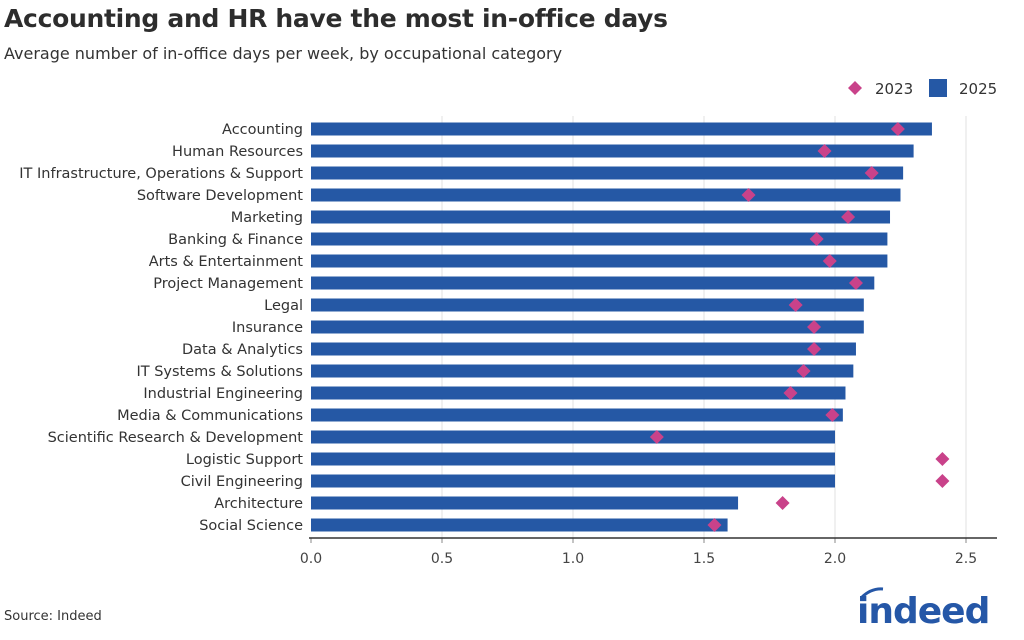  Describe the element at coordinates (573, 559) in the screenshot. I see `x-tick-label: 1.0` at that location.